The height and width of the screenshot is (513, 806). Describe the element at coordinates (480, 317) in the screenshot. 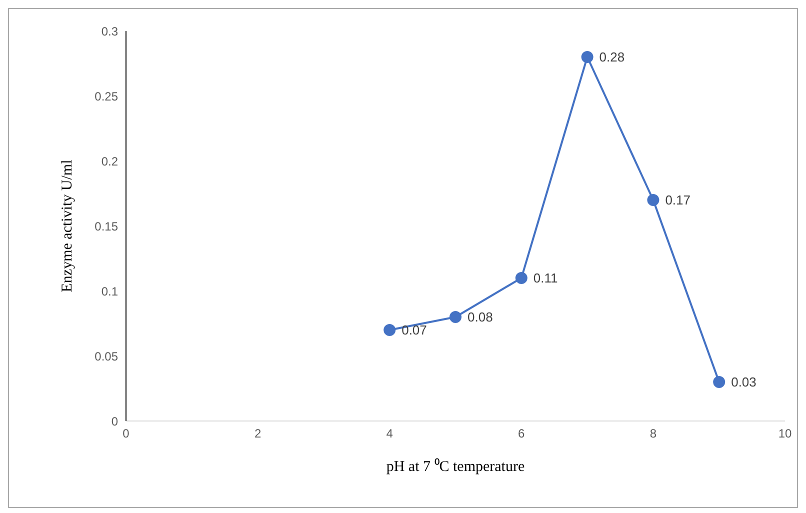

I see `data-label: 0.08` at that location.